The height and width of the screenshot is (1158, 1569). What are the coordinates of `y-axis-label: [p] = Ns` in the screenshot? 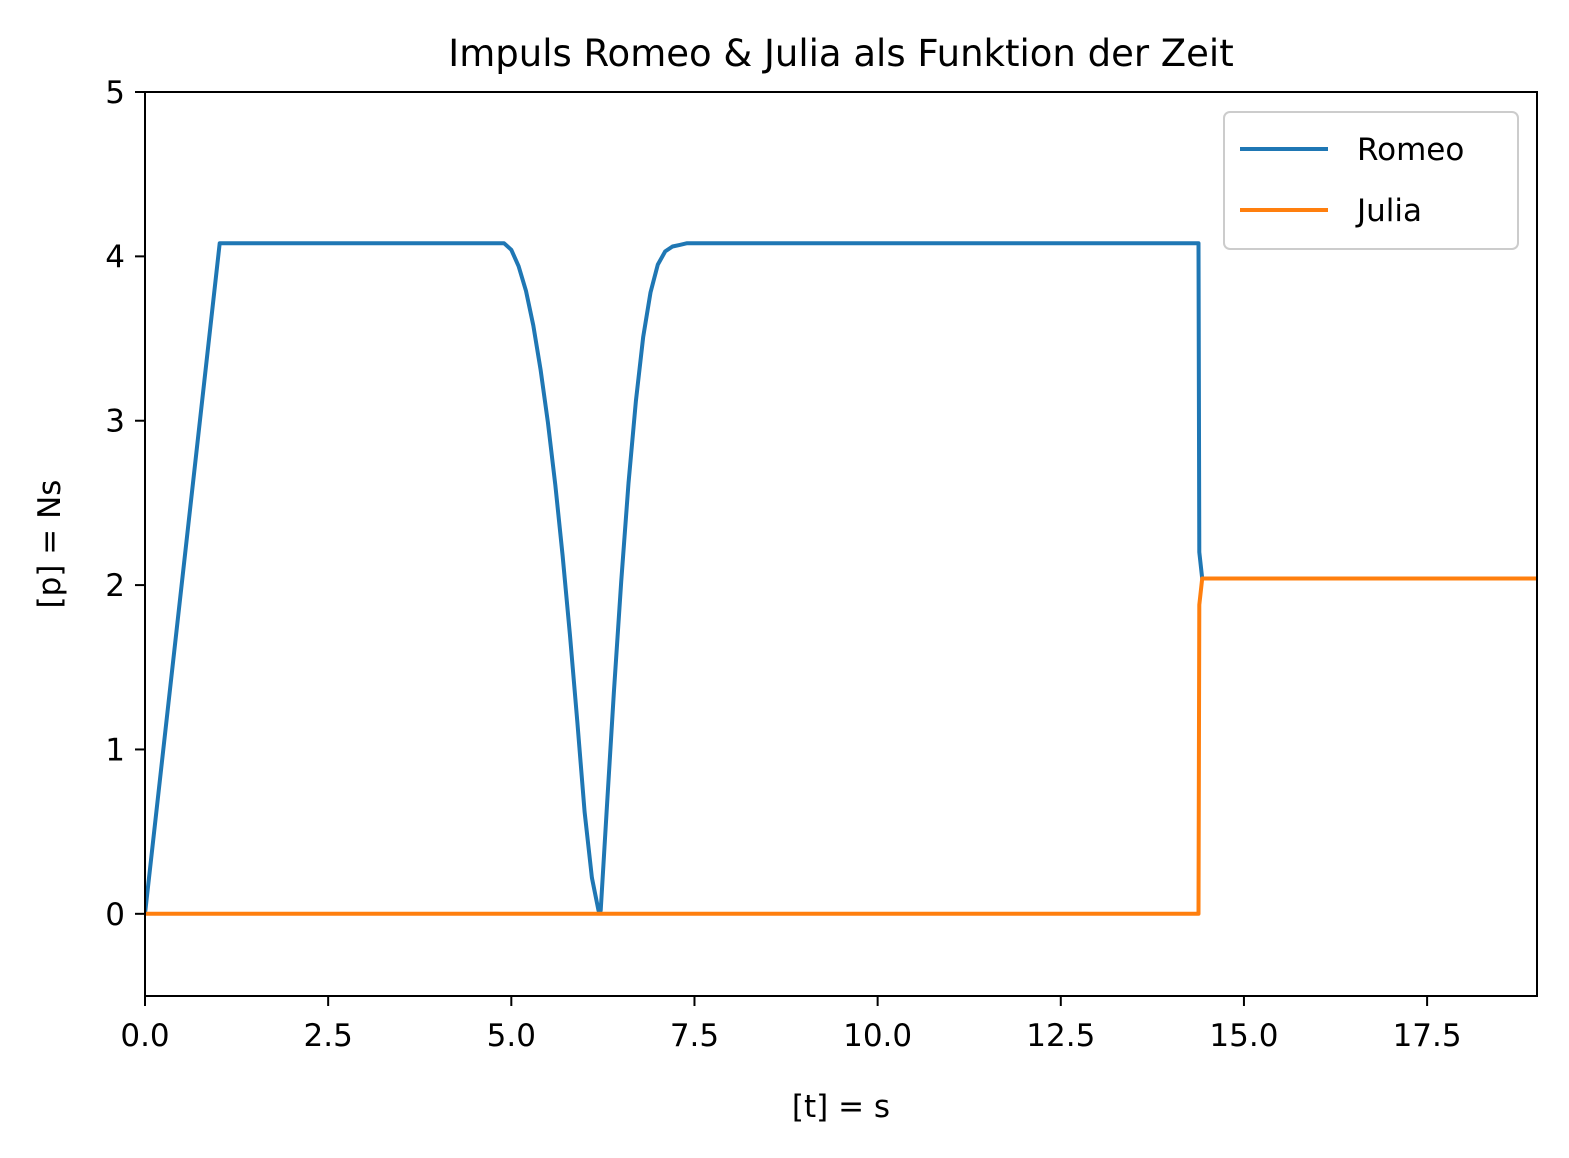 It's located at (50, 544).